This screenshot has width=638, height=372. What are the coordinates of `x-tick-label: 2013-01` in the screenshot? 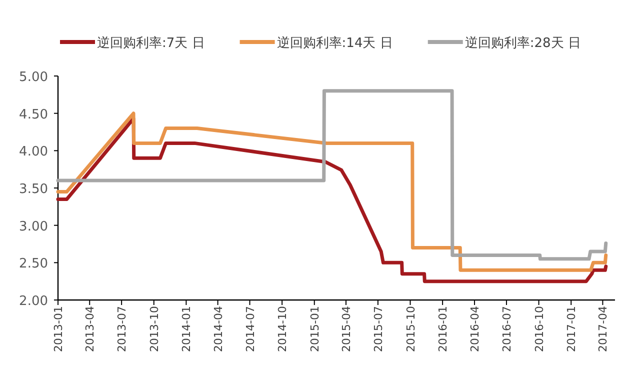 It's located at (58, 329).